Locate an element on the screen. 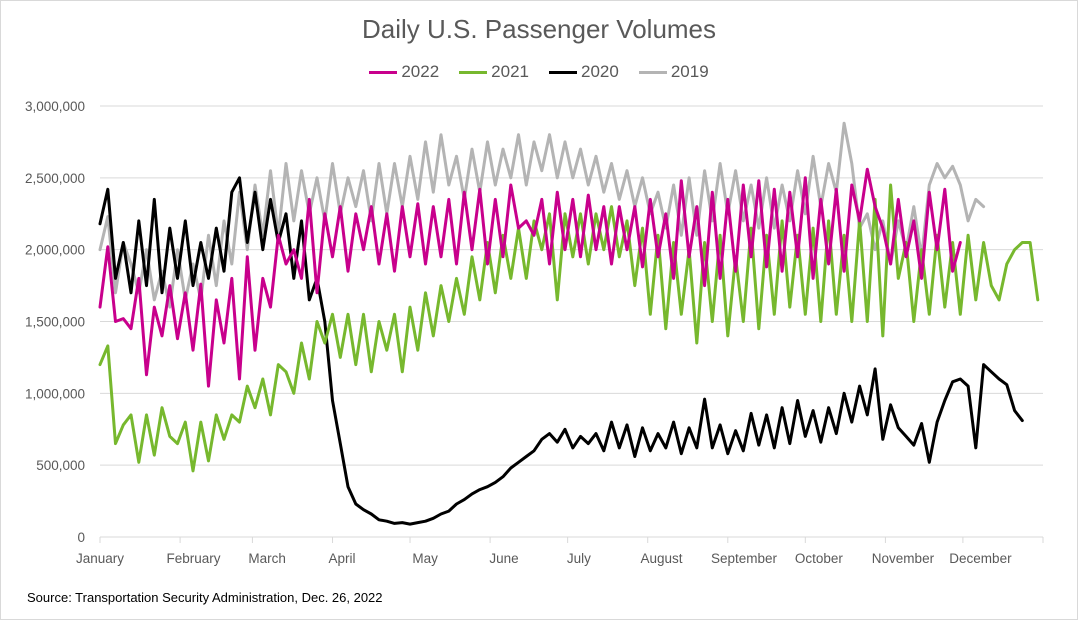 The height and width of the screenshot is (620, 1078). x-tick-label: August is located at coordinates (662, 558).